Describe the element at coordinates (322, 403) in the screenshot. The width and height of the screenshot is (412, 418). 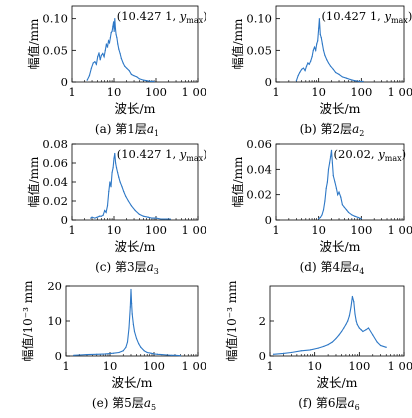
I see `caption-text: (f) 第6层` at that location.